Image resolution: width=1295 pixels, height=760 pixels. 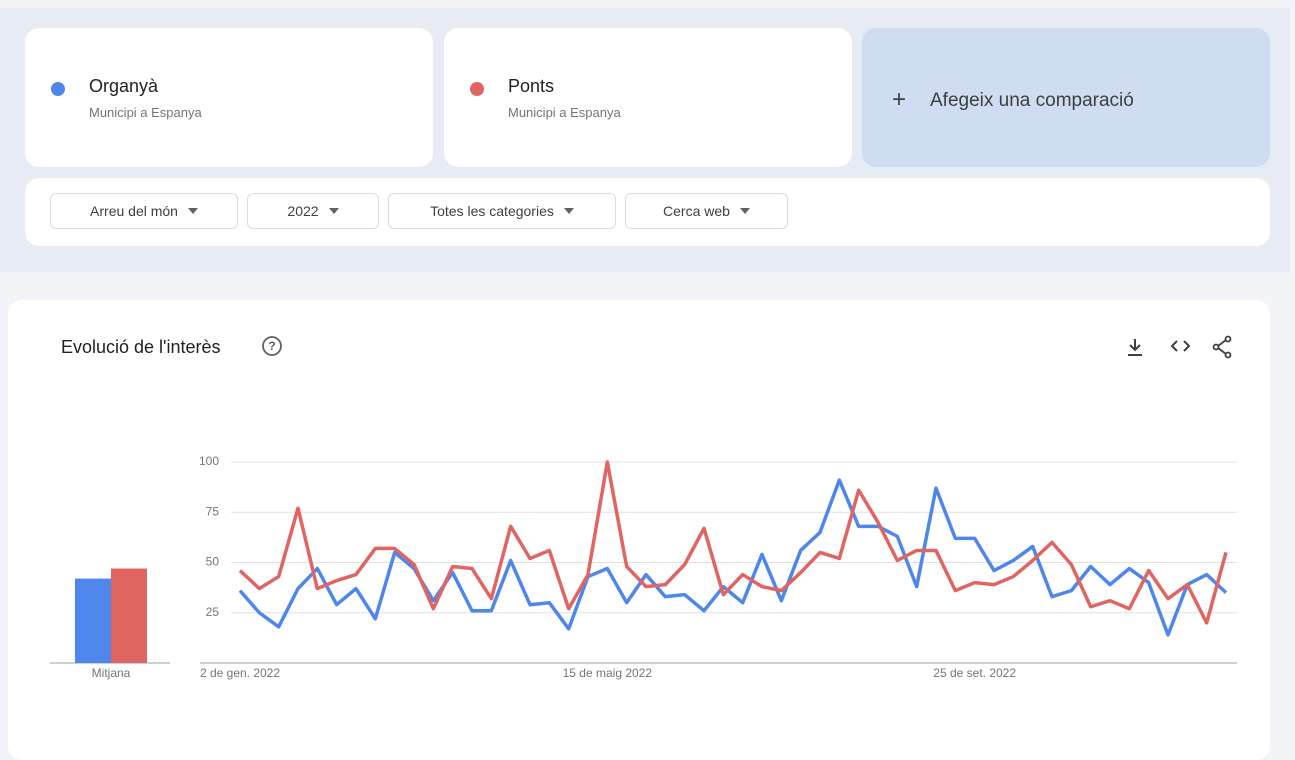 I want to click on filter-dropdown: Totes les categories, so click(x=502, y=211).